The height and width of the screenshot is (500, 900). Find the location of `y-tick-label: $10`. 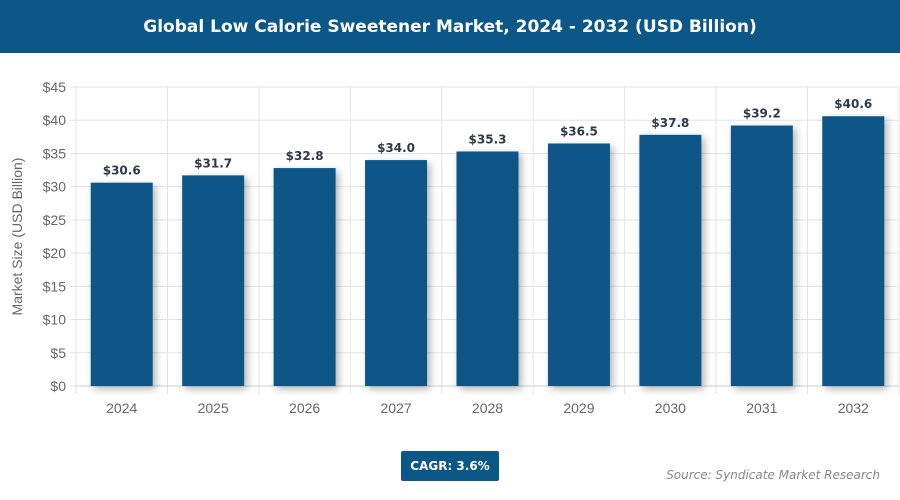

y-tick-label: $10 is located at coordinates (55, 320).